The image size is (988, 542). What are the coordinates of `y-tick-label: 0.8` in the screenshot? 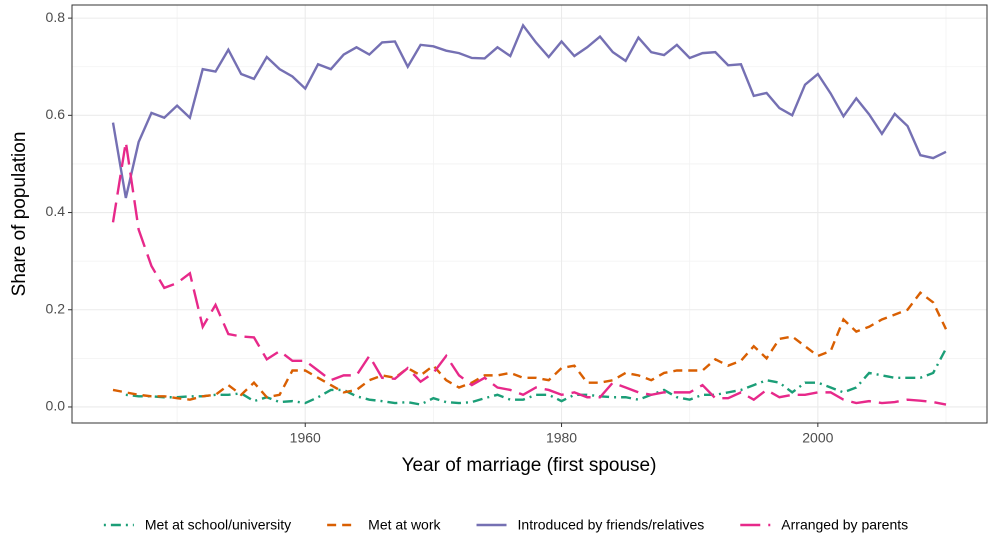 It's located at (56, 17).